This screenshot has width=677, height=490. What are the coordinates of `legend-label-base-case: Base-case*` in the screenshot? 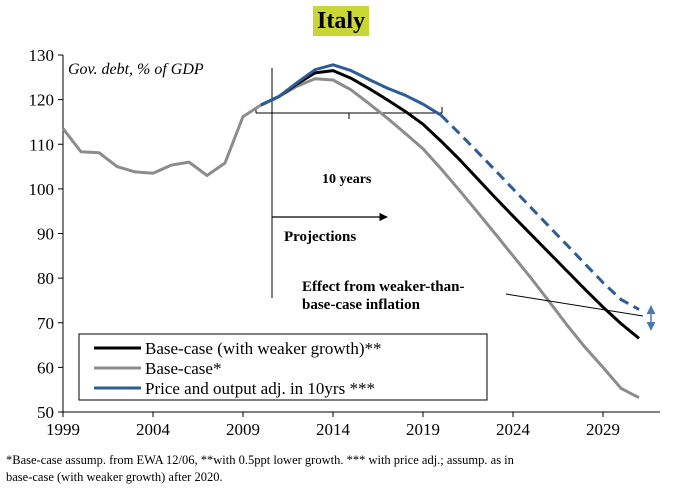 It's located at (183, 368).